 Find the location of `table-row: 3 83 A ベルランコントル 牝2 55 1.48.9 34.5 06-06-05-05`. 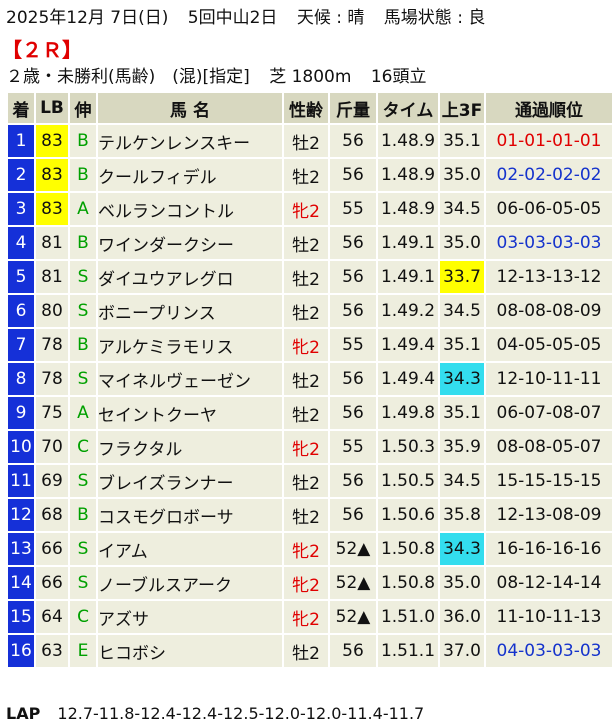

table-row: 3 83 A ベルランコントル 牝2 55 1.48.9 34.5 06-06-05-05 is located at coordinates (309, 209).